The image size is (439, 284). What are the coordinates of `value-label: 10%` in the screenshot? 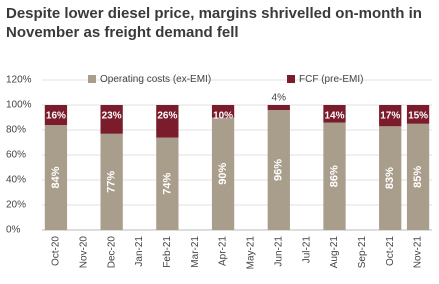 It's located at (223, 116).